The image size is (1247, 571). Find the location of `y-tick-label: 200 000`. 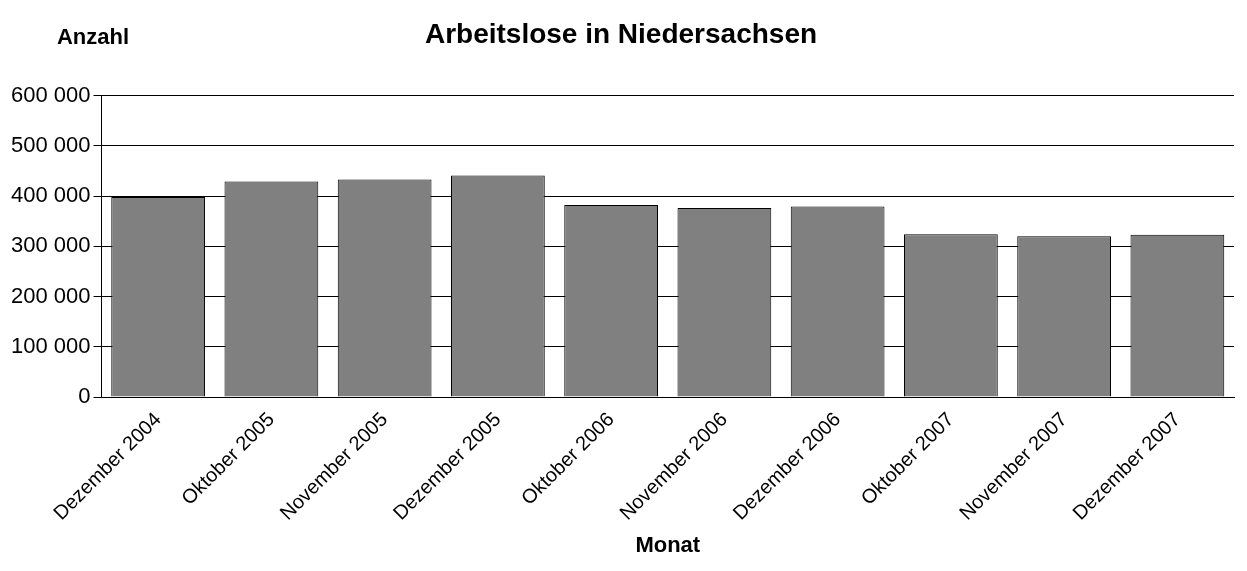

y-tick-label: 200 000 is located at coordinates (50, 295).